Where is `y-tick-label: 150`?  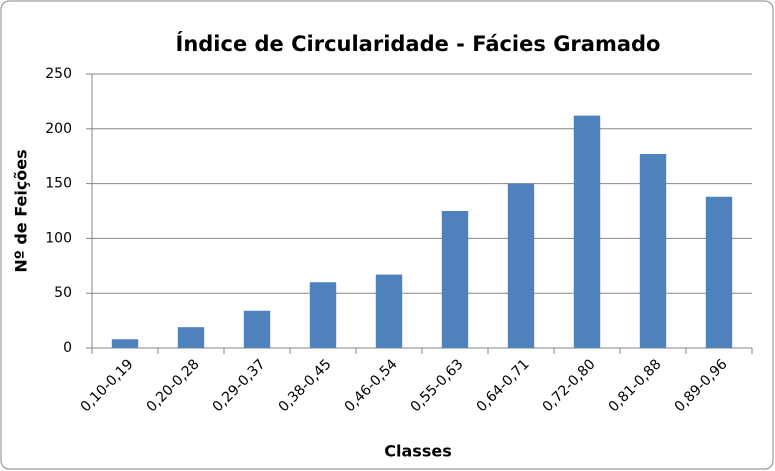
y-tick-label: 150 is located at coordinates (58, 184).